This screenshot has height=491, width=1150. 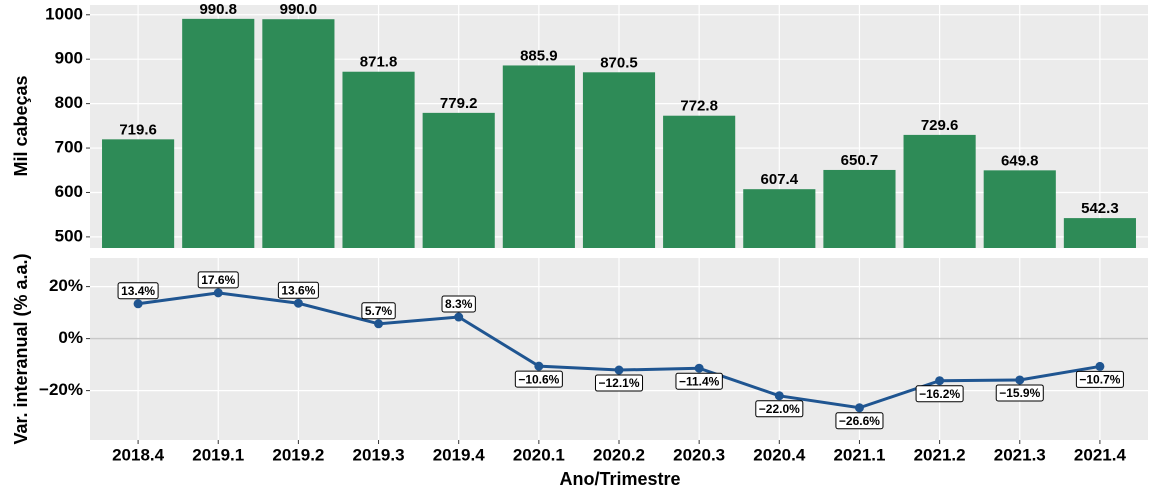 I want to click on bar-label: 607.4, so click(x=780, y=179).